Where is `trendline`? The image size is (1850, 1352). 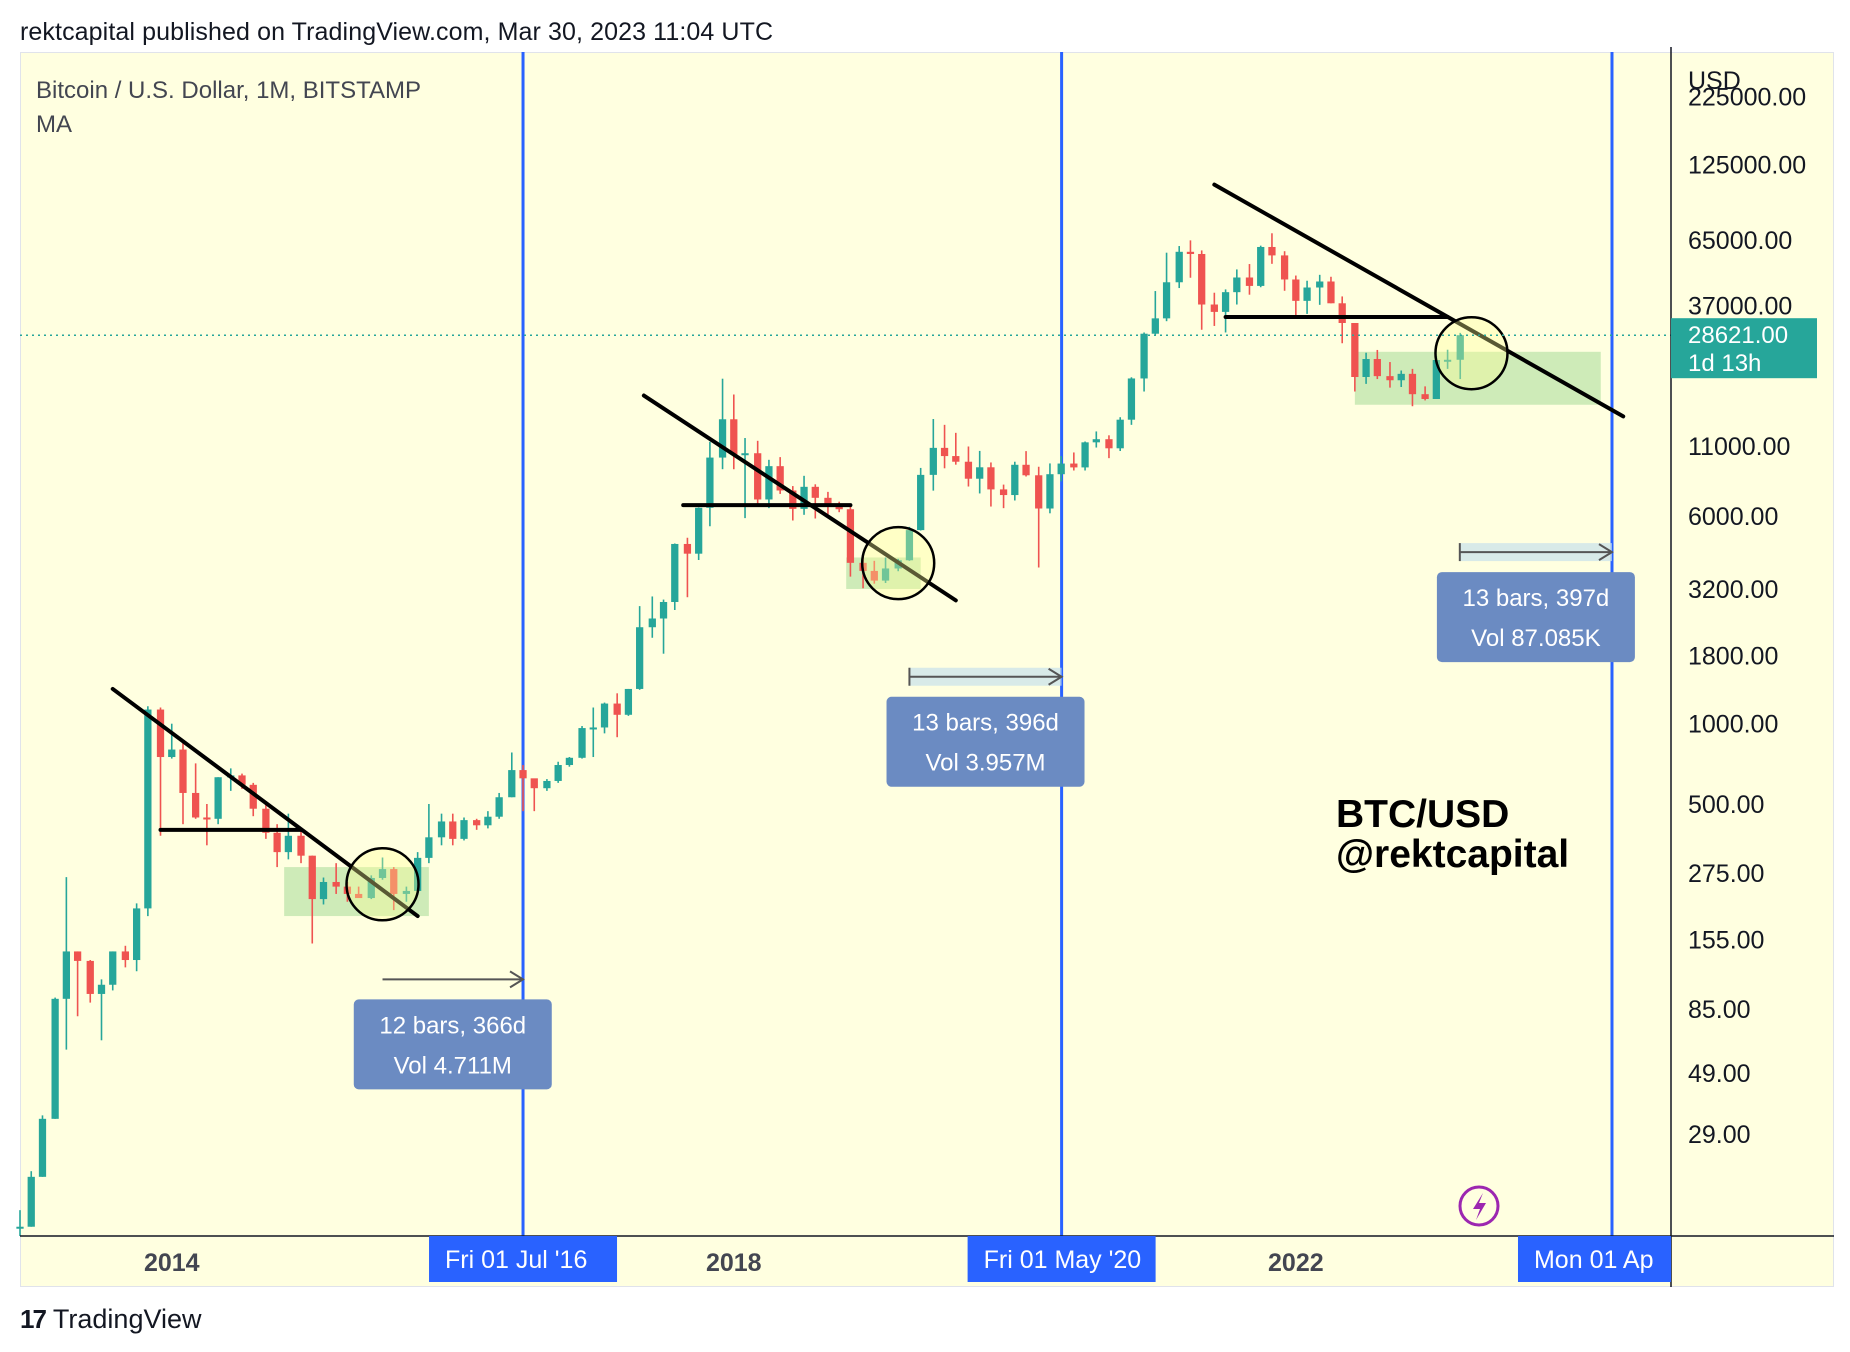 trendline is located at coordinates (799, 498).